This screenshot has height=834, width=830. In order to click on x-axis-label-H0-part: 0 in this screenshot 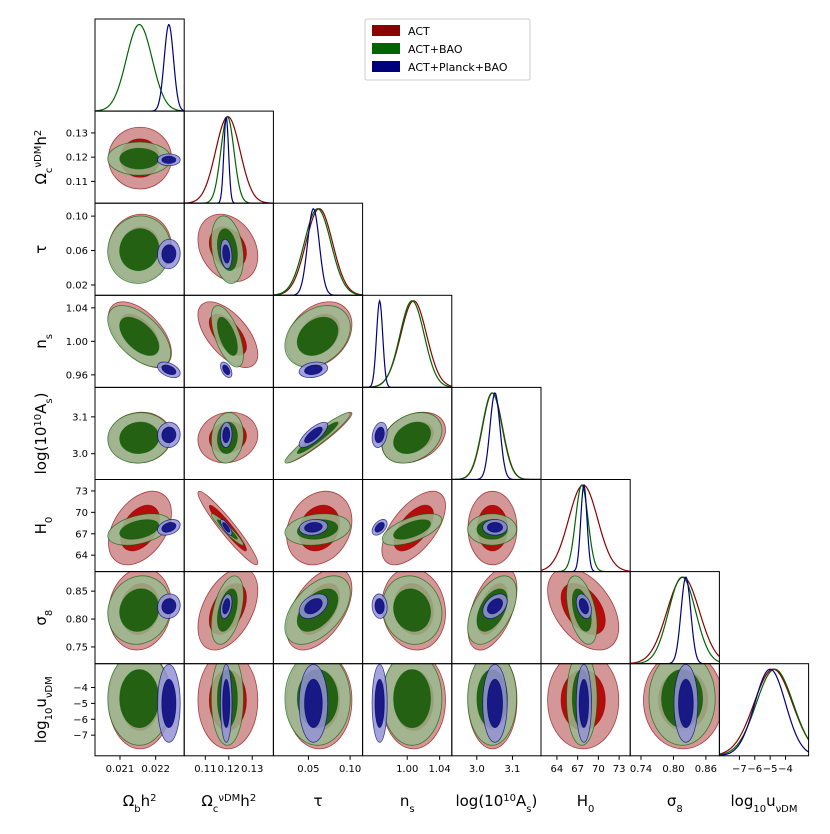, I will do `click(591, 809)`.